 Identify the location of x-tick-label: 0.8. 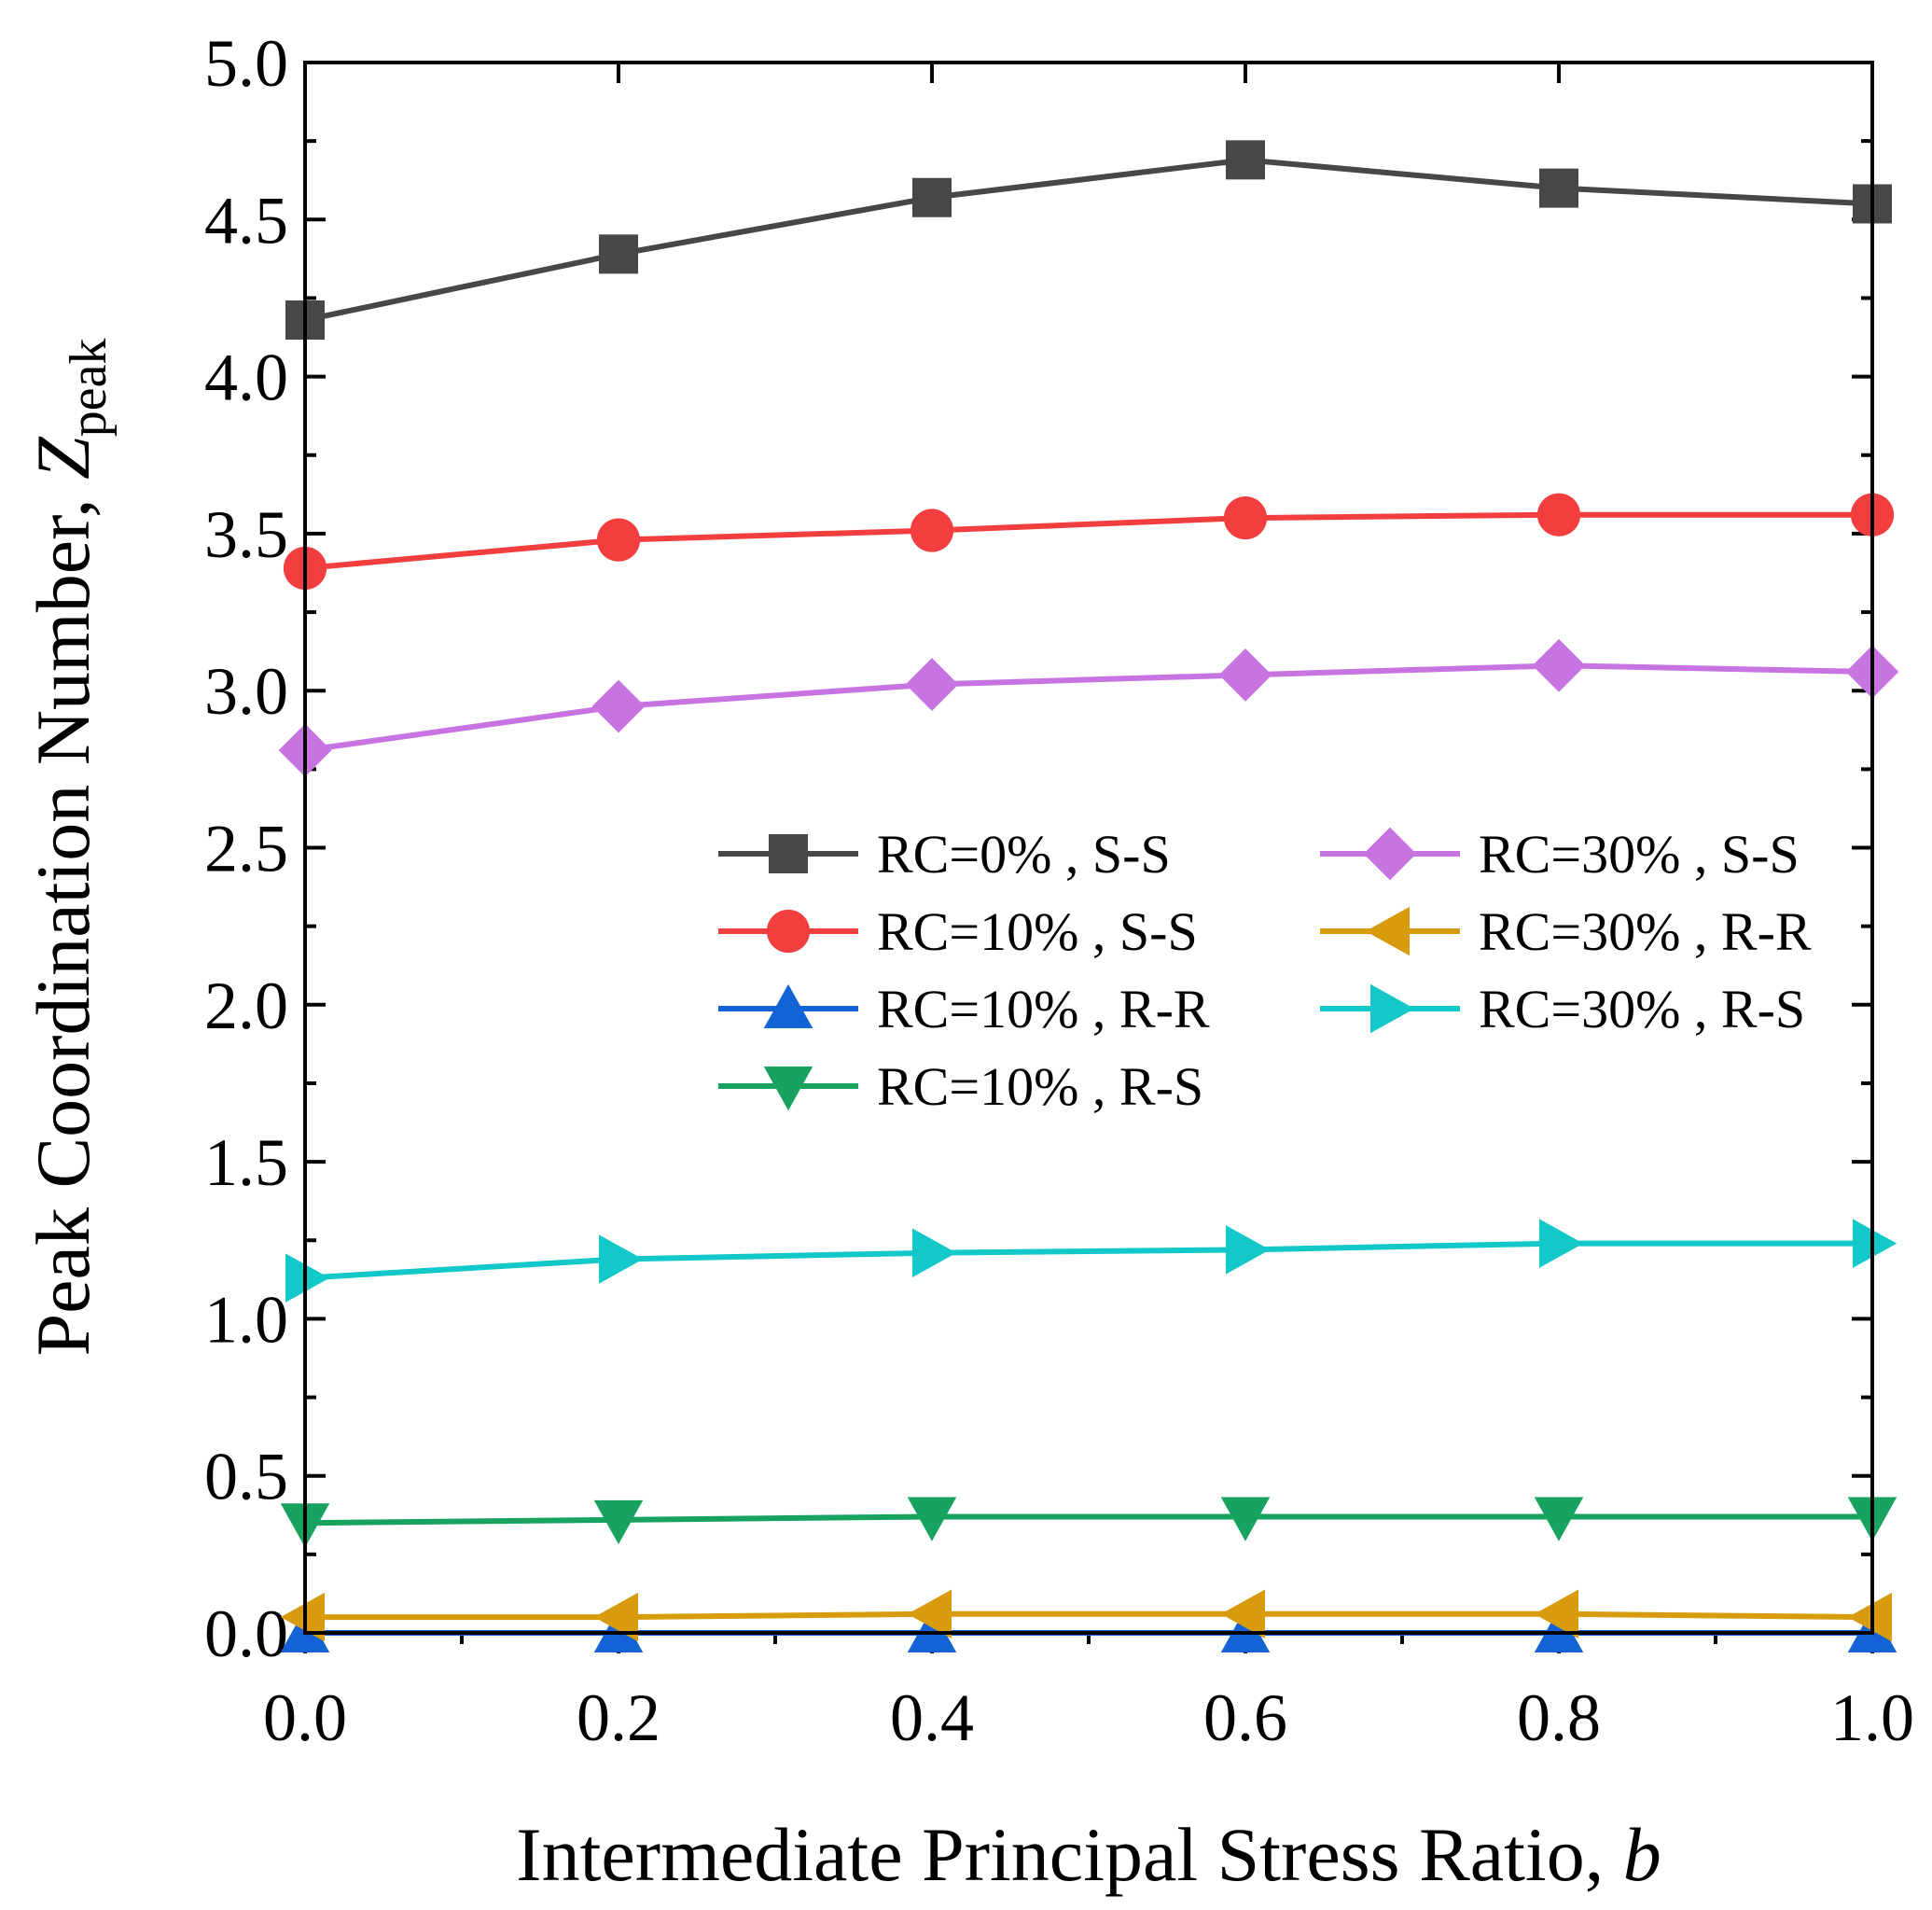
(1559, 1717).